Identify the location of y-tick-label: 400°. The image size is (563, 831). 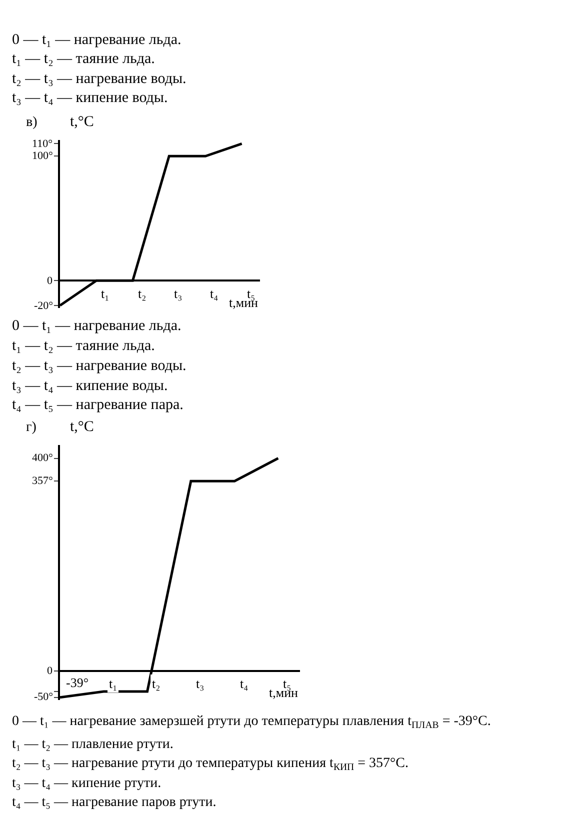
(42, 458).